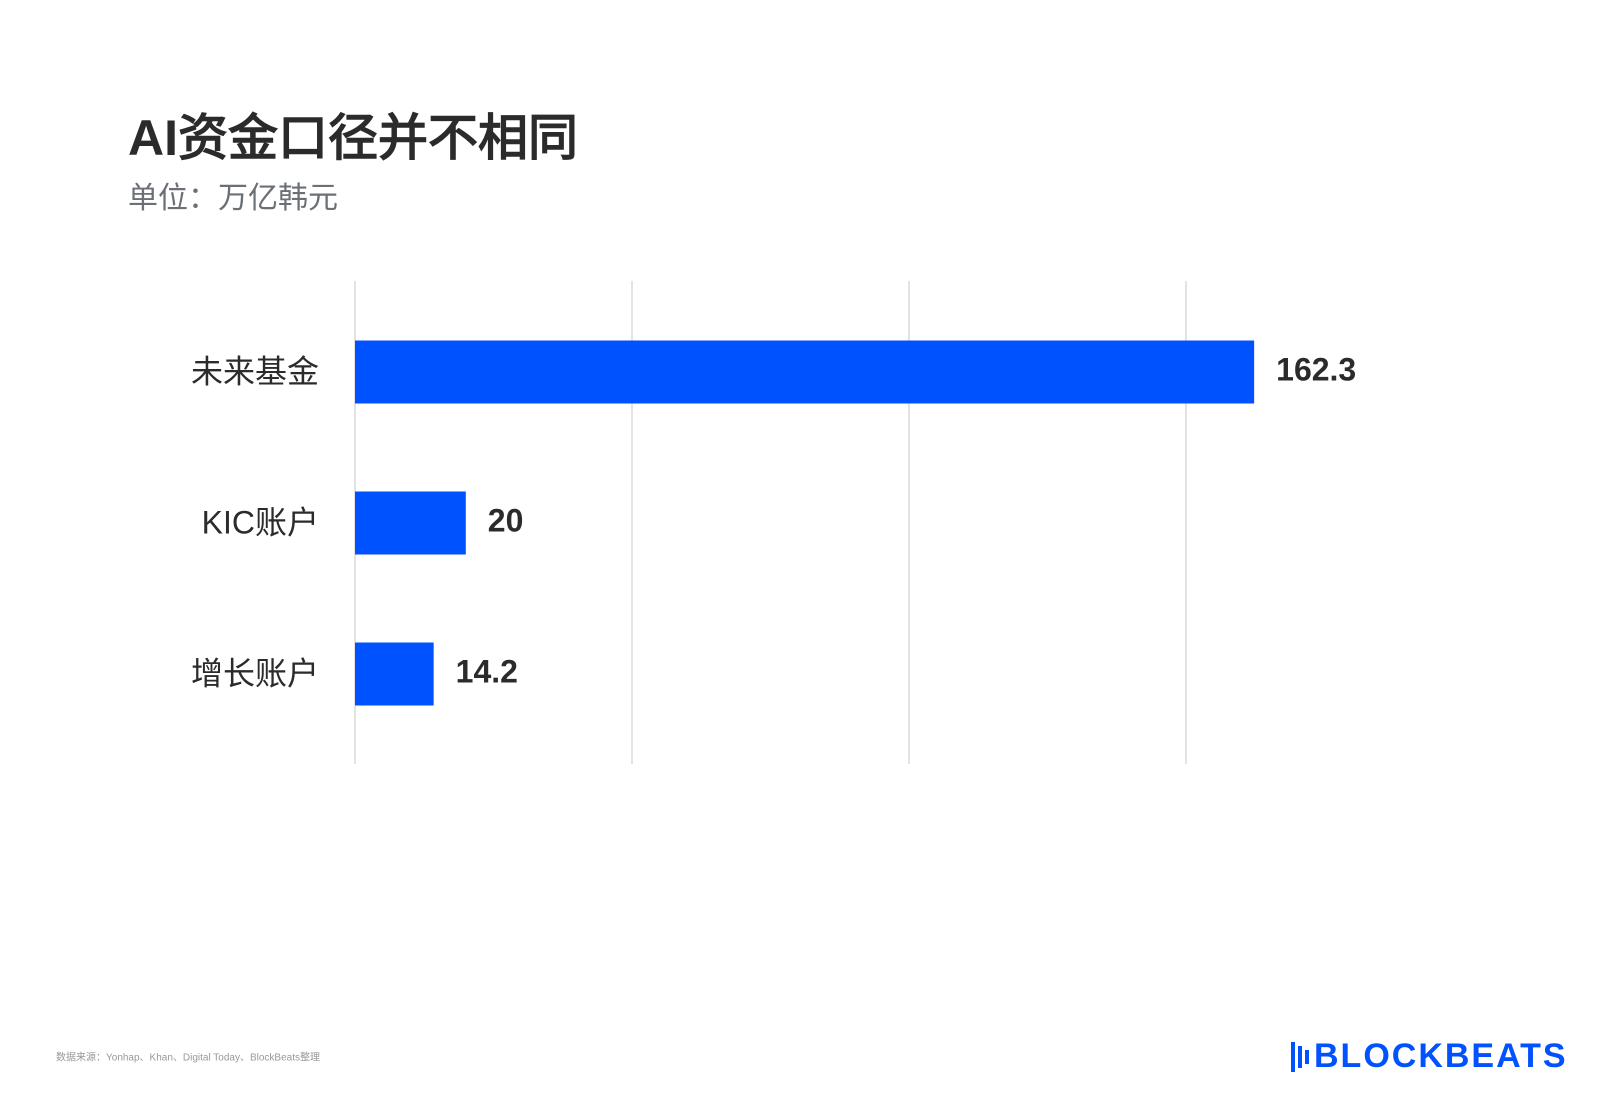  What do you see at coordinates (233, 198) in the screenshot?
I see `chart-subtitle: 单位：万亿韩元` at bounding box center [233, 198].